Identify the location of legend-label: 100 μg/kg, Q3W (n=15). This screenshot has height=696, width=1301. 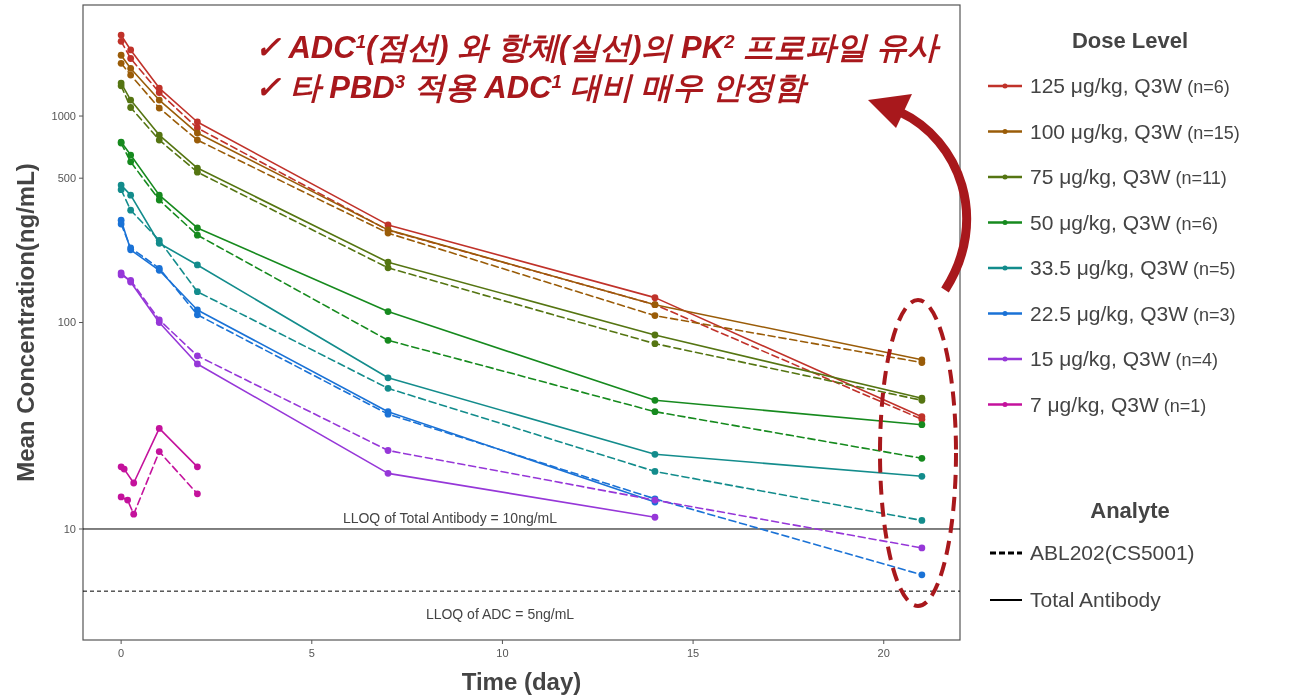
(1135, 131).